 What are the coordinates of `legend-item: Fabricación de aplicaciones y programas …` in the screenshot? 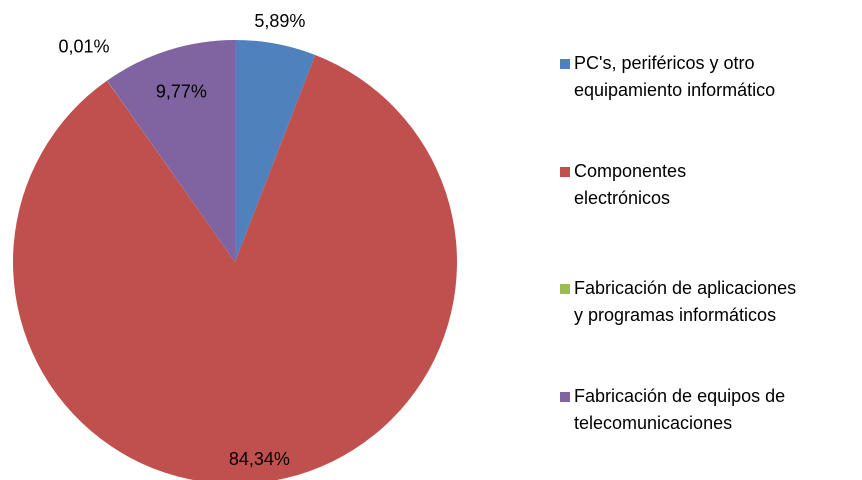 It's located at (682, 302).